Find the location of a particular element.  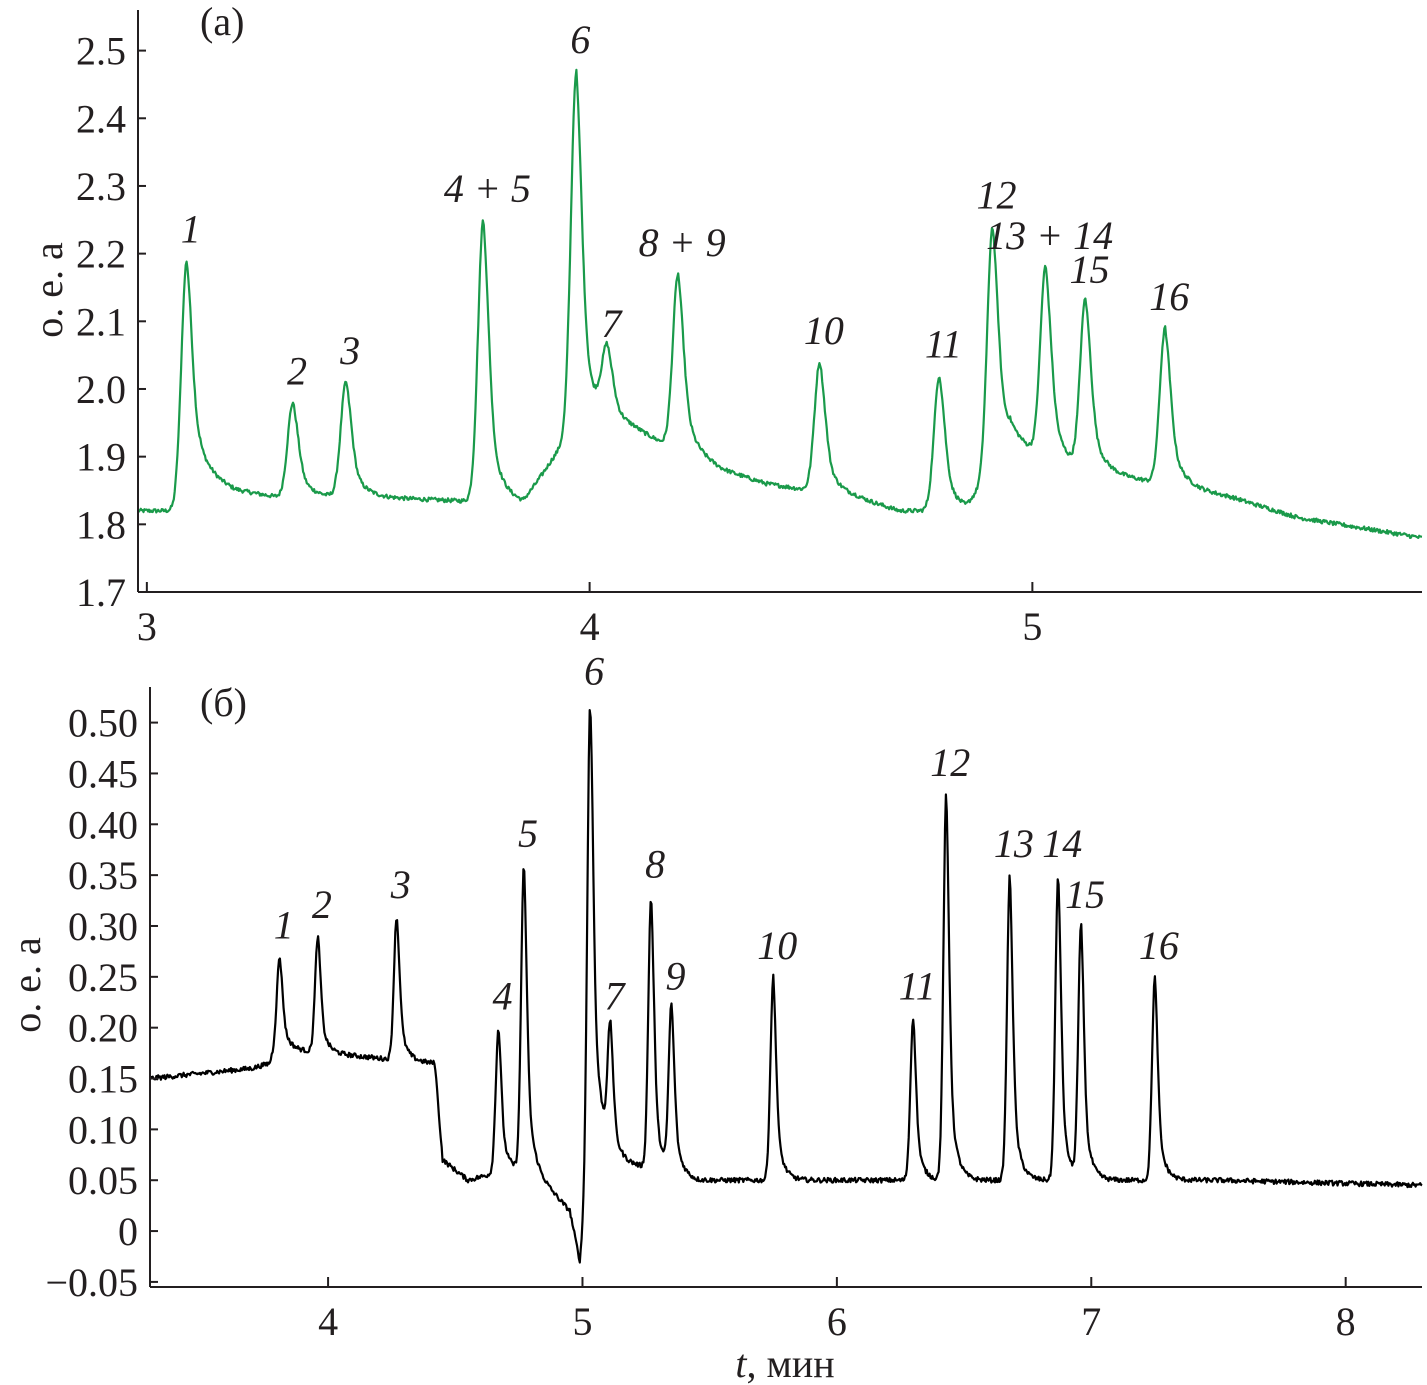

peak-label: 13 is located at coordinates (1014, 843).